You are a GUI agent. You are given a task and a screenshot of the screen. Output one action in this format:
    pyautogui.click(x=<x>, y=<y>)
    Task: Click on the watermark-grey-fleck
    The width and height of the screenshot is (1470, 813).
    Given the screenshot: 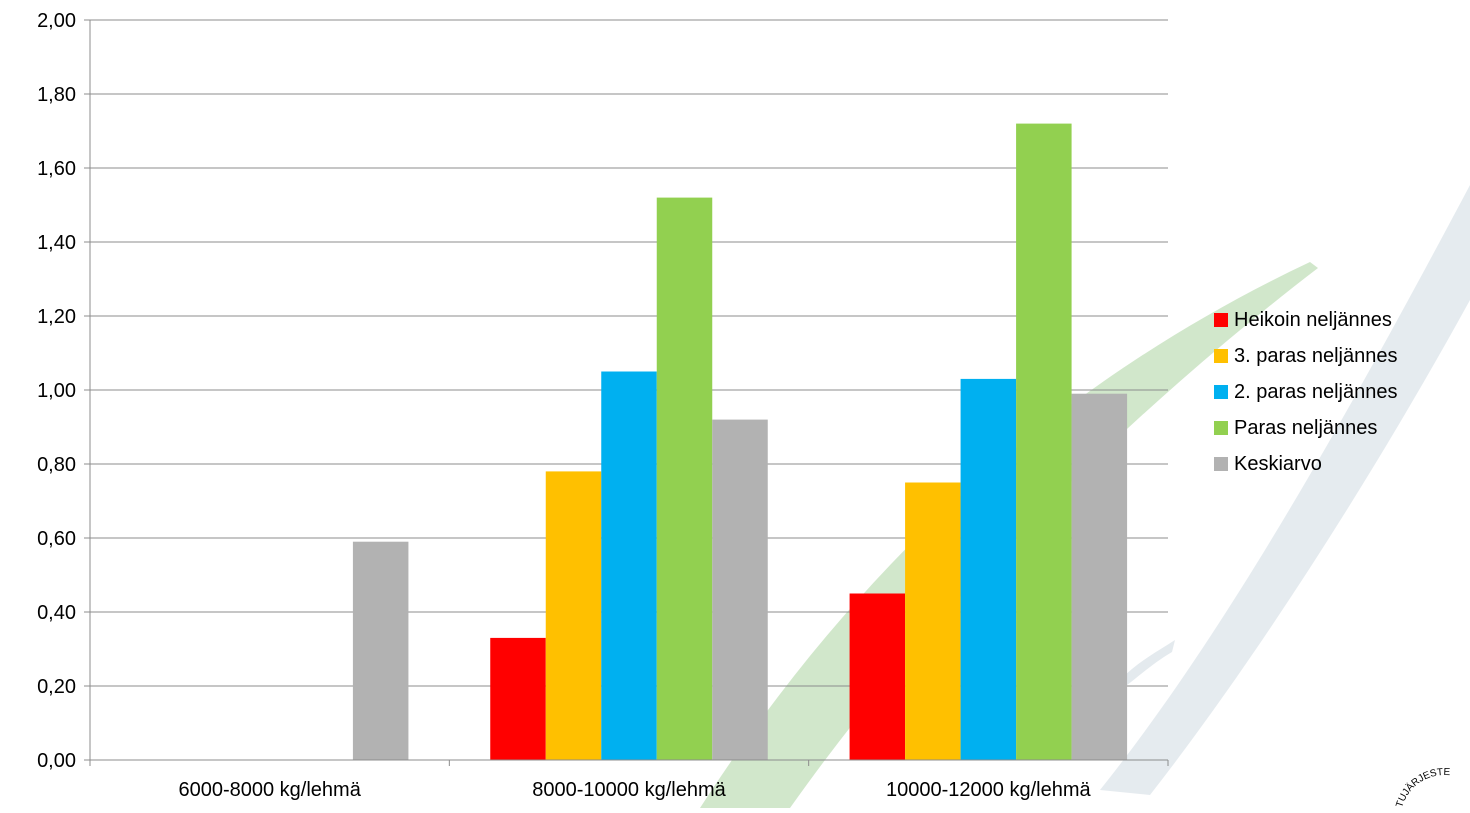 What is the action you would take?
    pyautogui.click(x=1147, y=665)
    